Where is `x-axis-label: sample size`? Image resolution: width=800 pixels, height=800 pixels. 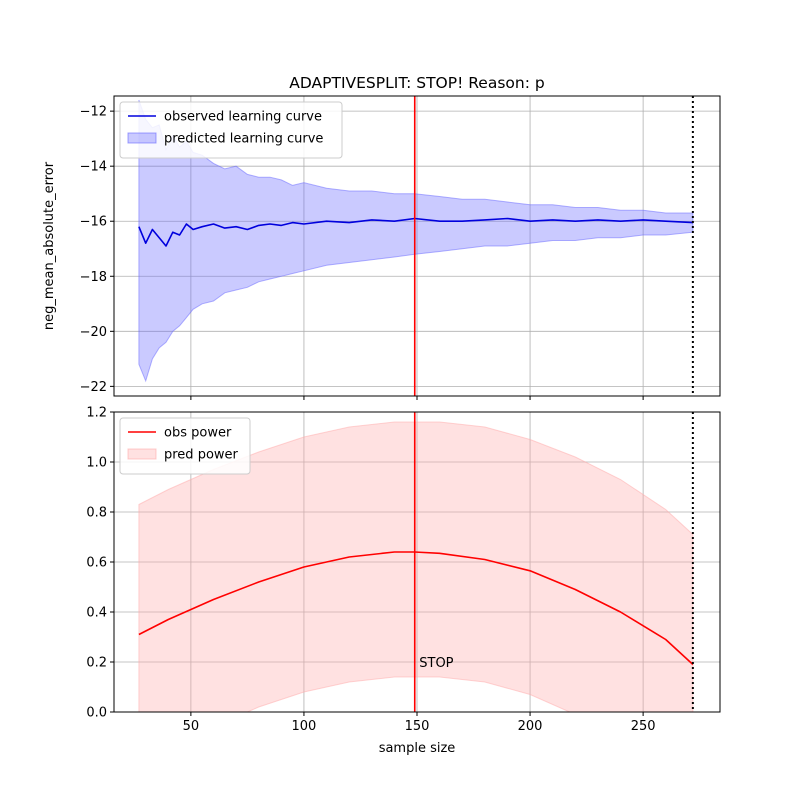
x-axis-label: sample size is located at coordinates (417, 748).